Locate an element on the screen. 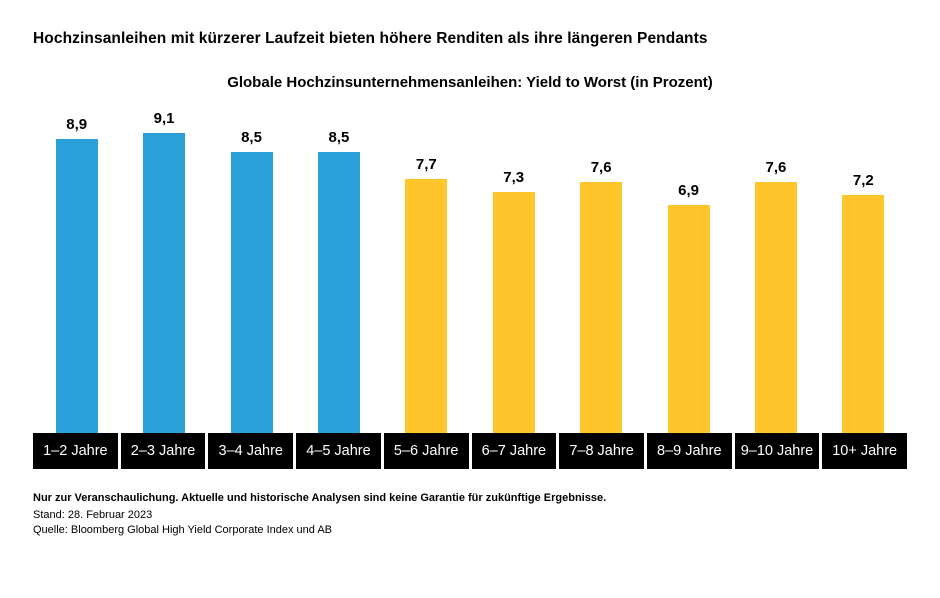 The height and width of the screenshot is (598, 940). bar-column: 6,9 is located at coordinates (688, 307).